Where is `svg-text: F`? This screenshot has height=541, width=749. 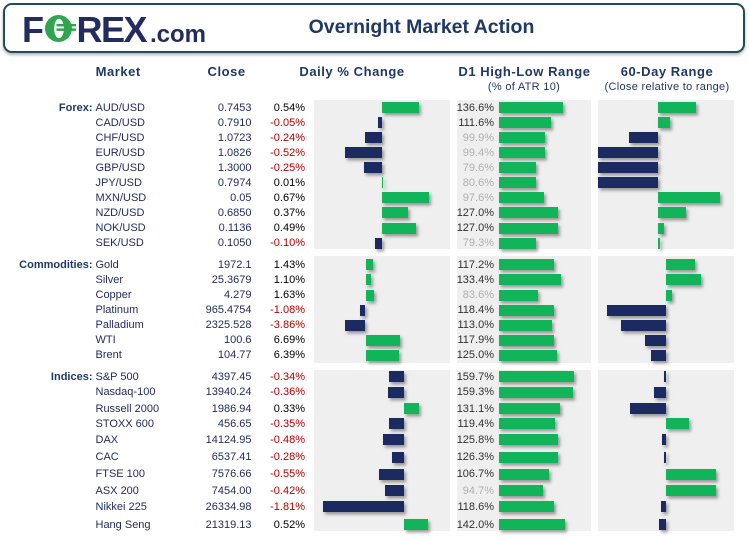 svg-text: F is located at coordinates (33, 28).